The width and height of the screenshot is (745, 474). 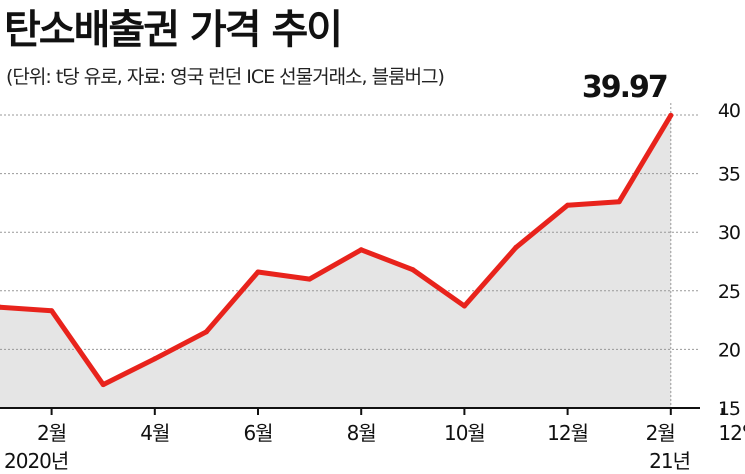 I want to click on year-label-2020: 2020년, so click(x=36, y=461).